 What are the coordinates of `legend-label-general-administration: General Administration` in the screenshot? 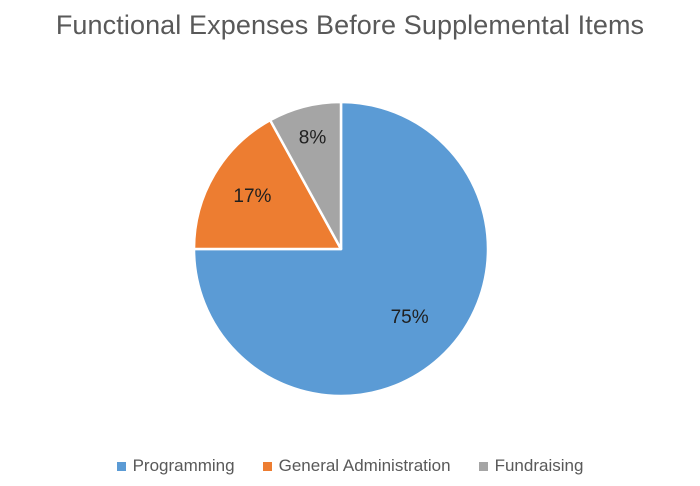 It's located at (364, 465).